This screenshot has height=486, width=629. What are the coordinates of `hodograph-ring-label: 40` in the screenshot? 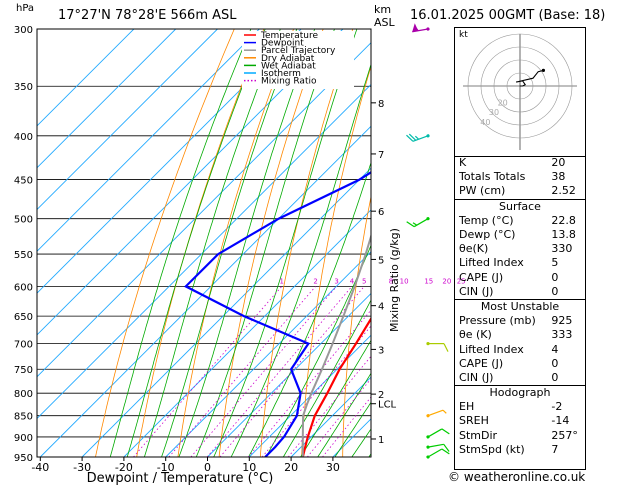 It's located at (485, 122).